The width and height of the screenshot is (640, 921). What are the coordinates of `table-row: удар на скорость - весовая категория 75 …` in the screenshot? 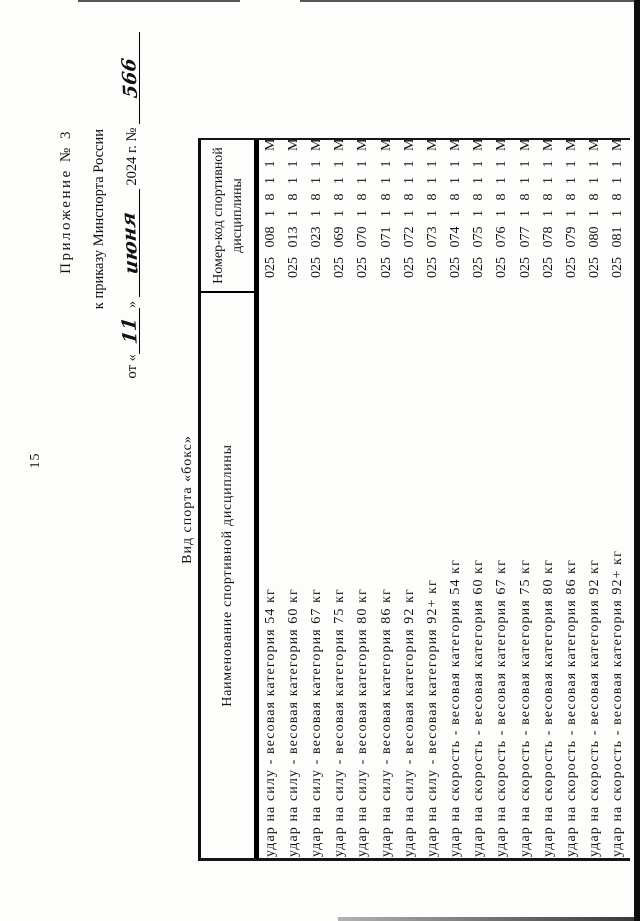 It's located at (525, 498).